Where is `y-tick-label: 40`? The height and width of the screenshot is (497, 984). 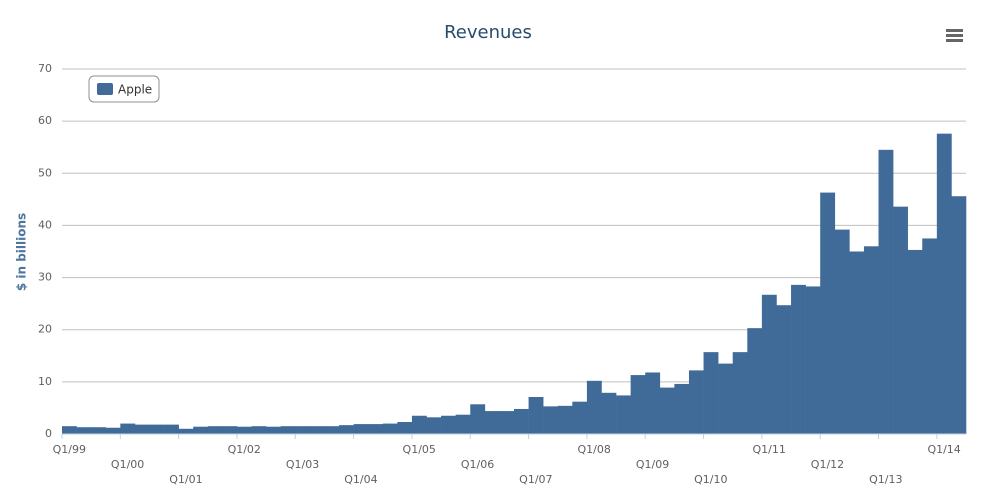
y-tick-label: 40 is located at coordinates (45, 224).